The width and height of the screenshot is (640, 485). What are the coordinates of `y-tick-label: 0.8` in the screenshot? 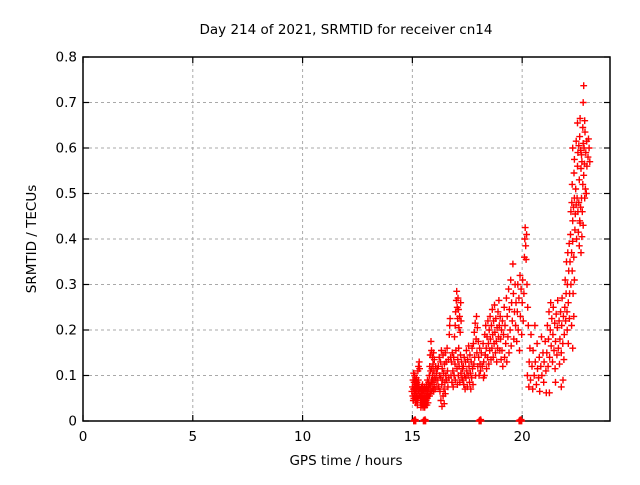 It's located at (66, 58).